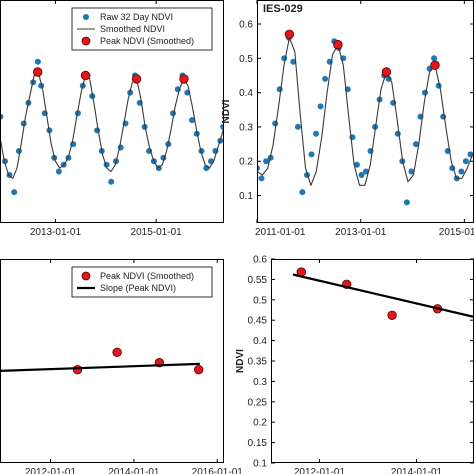  I want to click on y-tick-label: 0.35, so click(258, 362).